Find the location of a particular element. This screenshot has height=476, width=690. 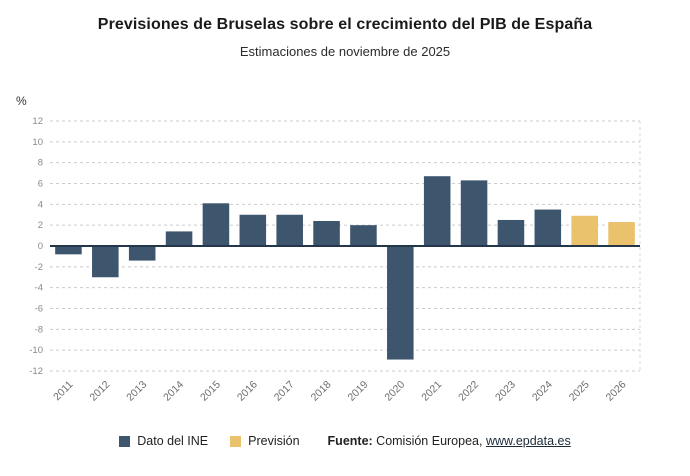

y-tick-label: 2 is located at coordinates (40, 225).